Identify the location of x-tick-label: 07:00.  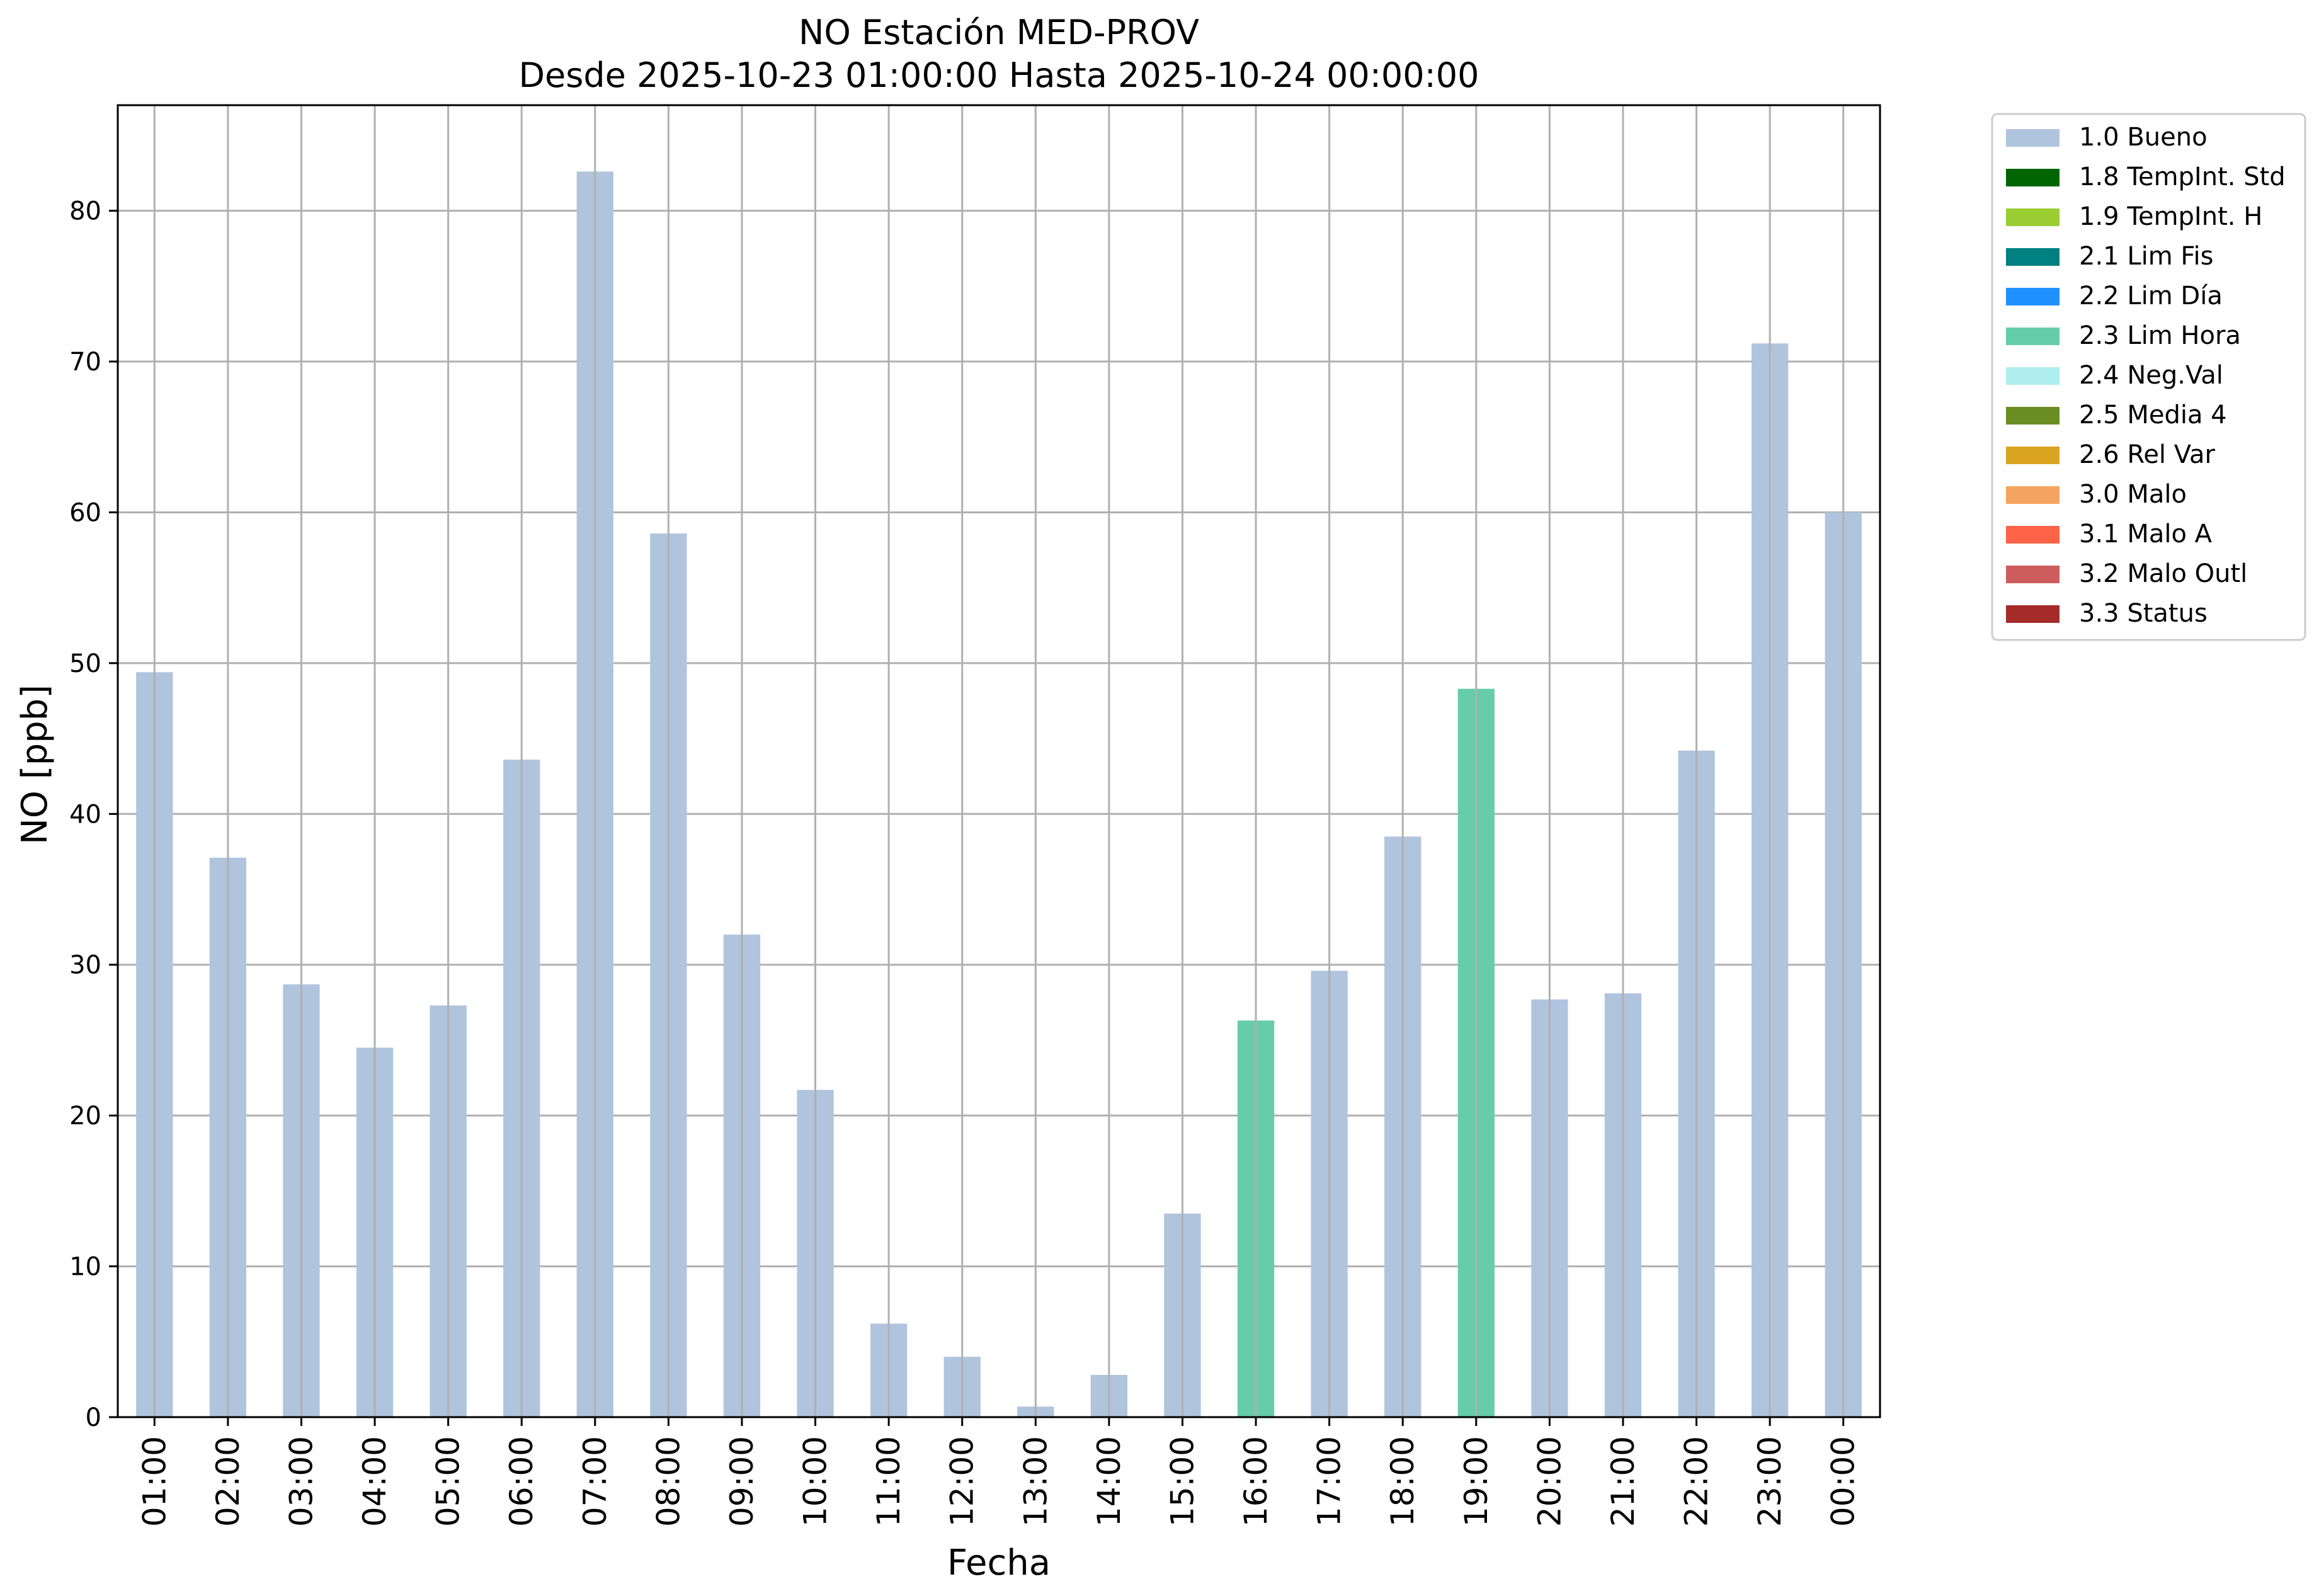
(595, 1481).